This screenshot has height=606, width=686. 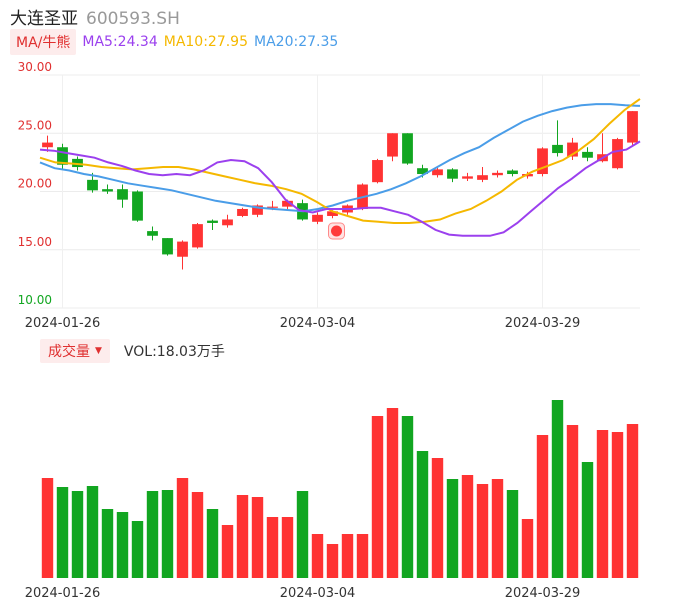 I want to click on x-tick-label: 2024-01-26, so click(x=63, y=323).